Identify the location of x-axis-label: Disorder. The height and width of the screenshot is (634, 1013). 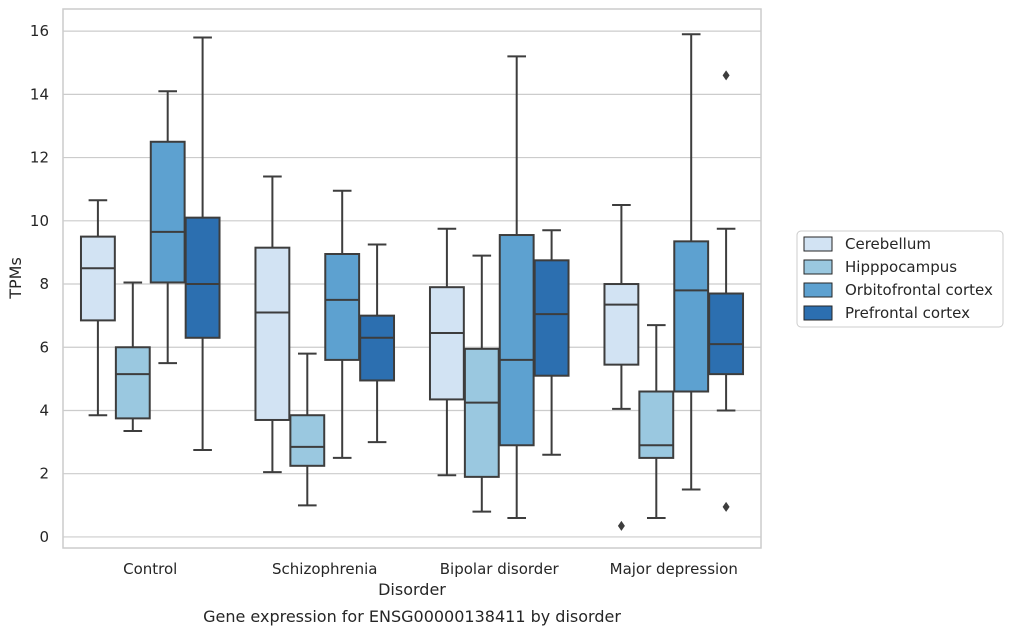
(412, 589).